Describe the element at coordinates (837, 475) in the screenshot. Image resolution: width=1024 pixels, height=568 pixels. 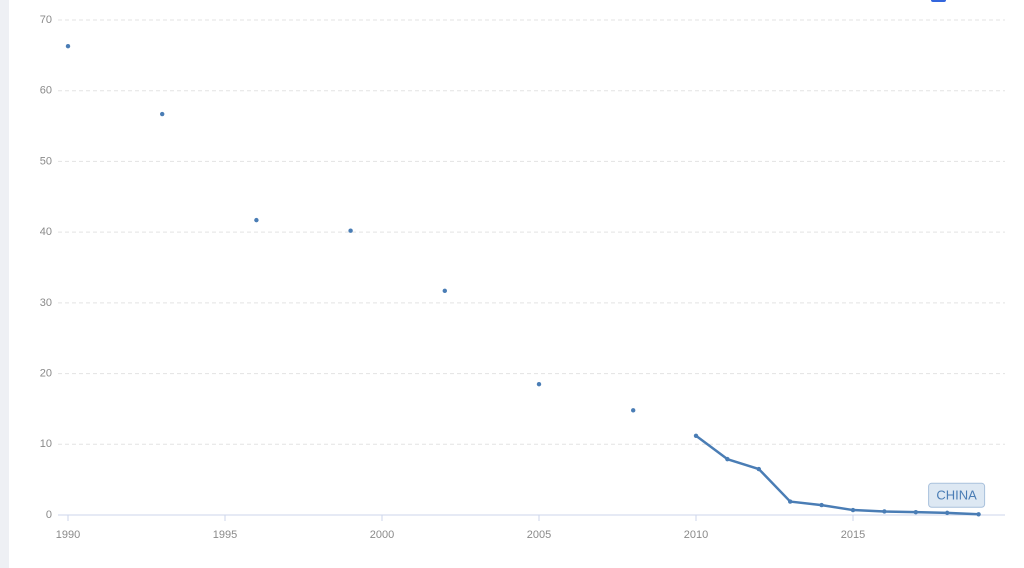
I see `series-line` at that location.